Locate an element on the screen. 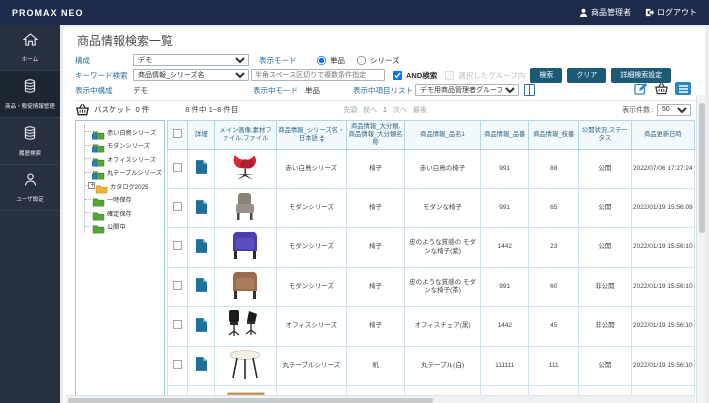  sidebar-item-history-search: 履歴検索 is located at coordinates (30, 141).